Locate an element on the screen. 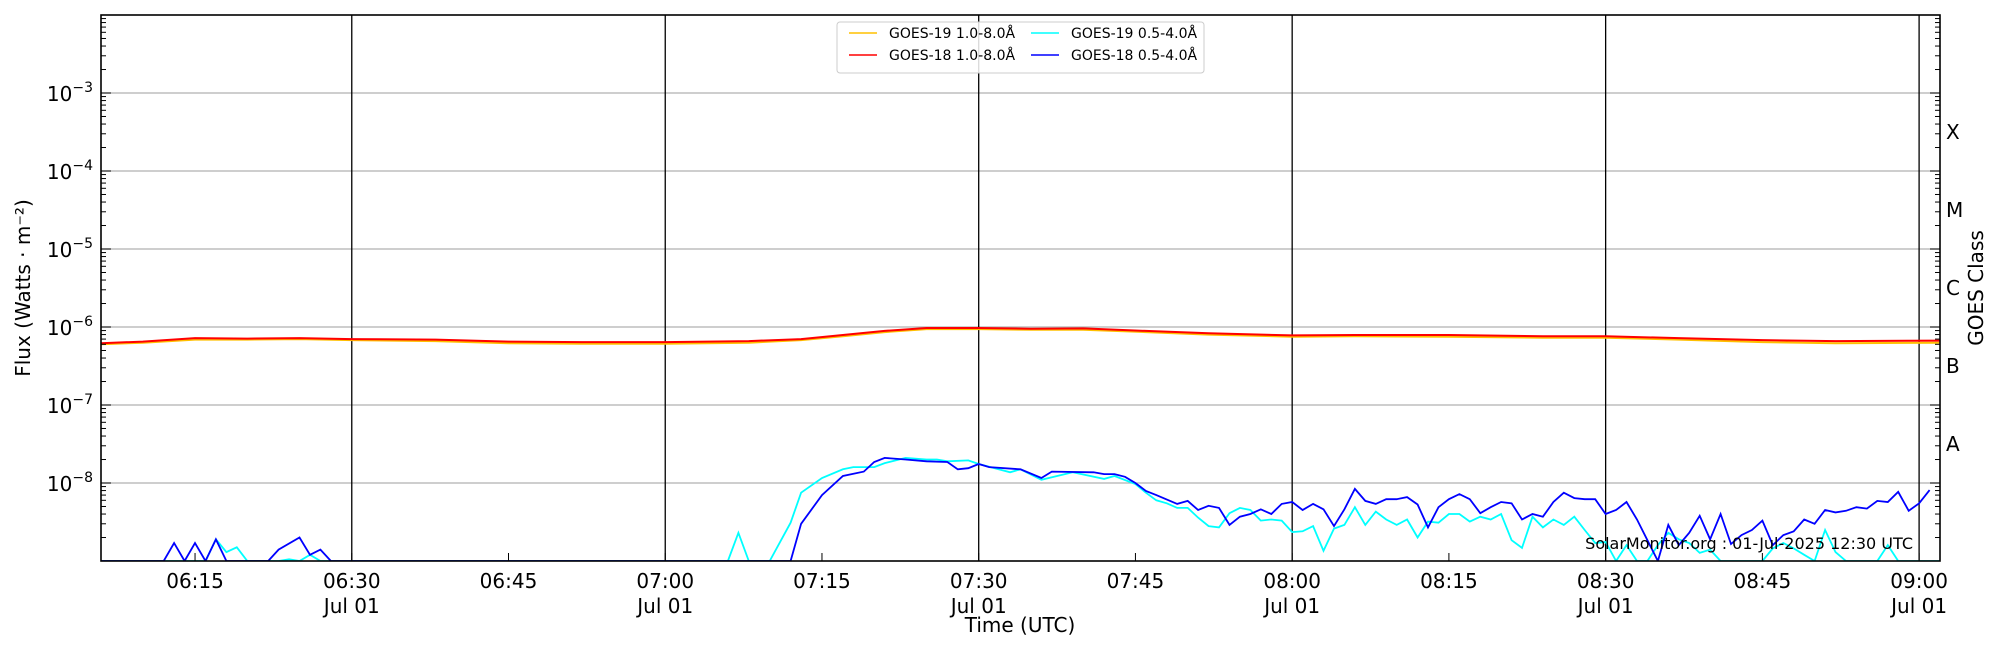  x-tick-label: 08:30 is located at coordinates (1606, 581).